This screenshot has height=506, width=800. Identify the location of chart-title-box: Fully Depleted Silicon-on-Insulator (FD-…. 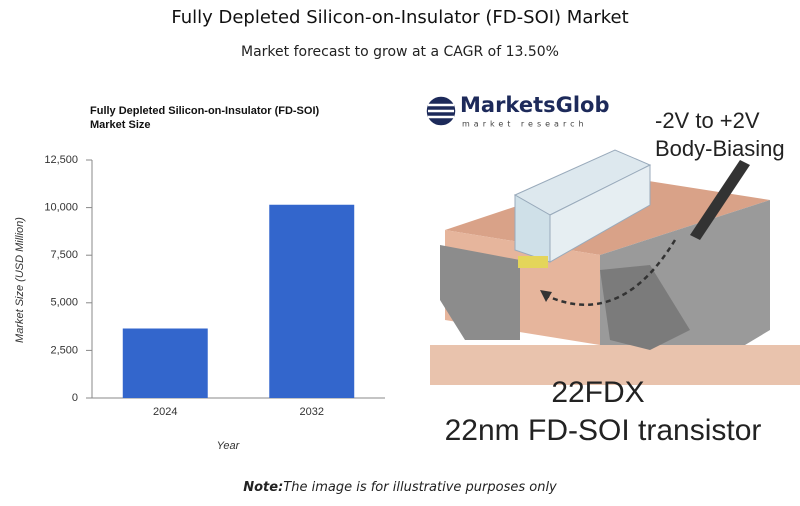
(205, 118).